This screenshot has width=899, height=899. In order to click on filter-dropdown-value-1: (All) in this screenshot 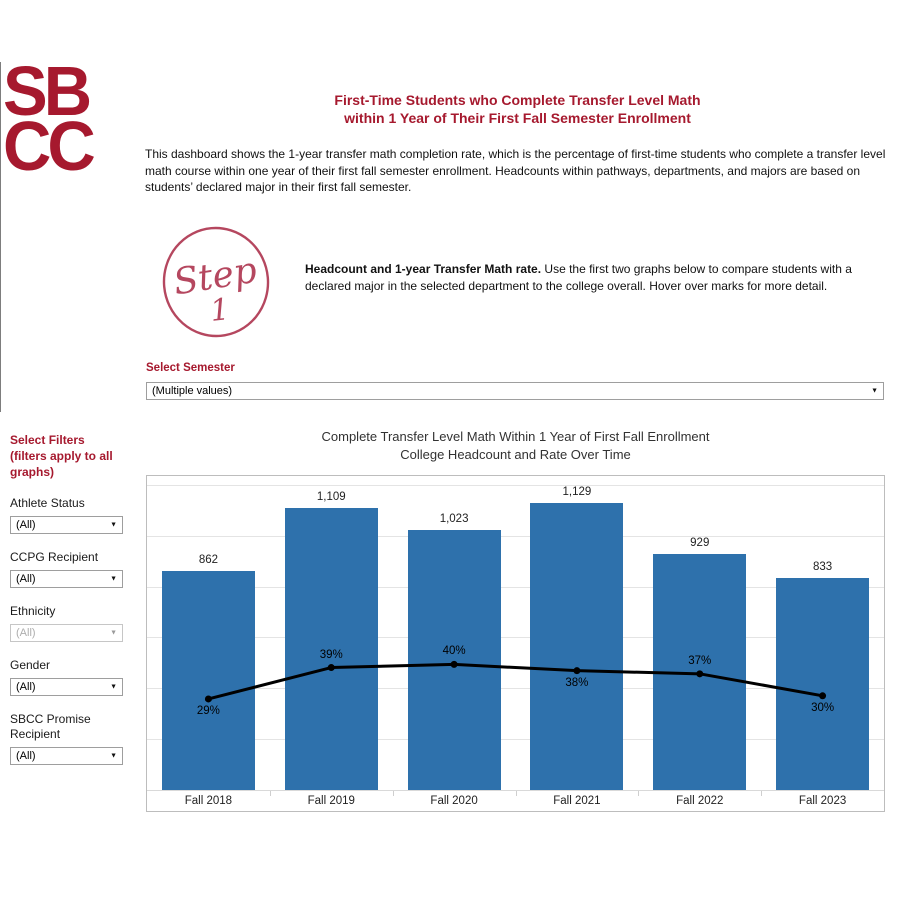, I will do `click(26, 579)`.